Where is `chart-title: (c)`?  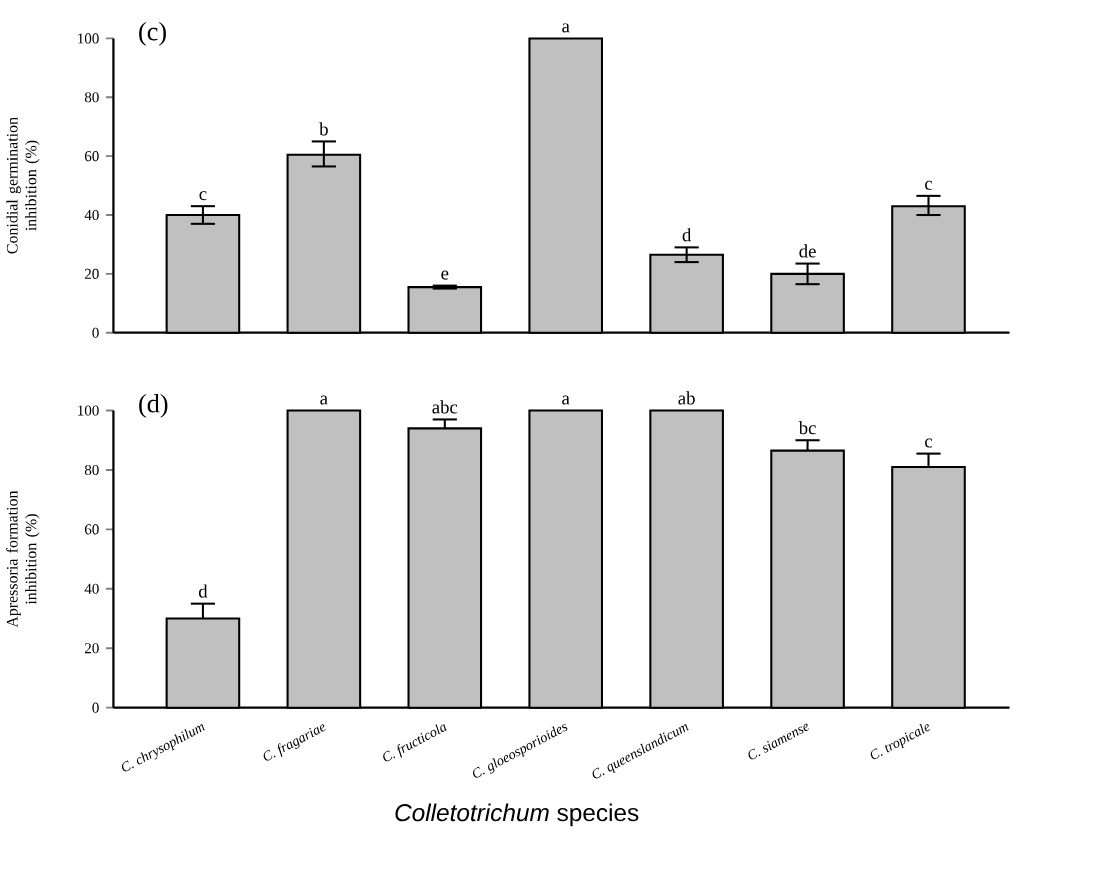
chart-title: (c) is located at coordinates (152, 33).